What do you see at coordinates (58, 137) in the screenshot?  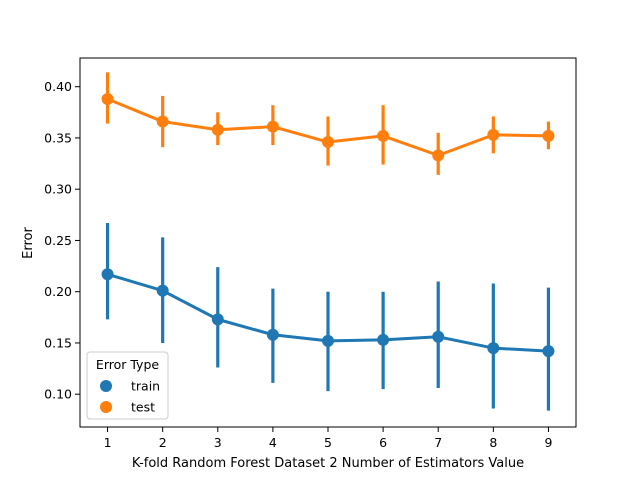 I see `y-tick-label: 0.35` at bounding box center [58, 137].